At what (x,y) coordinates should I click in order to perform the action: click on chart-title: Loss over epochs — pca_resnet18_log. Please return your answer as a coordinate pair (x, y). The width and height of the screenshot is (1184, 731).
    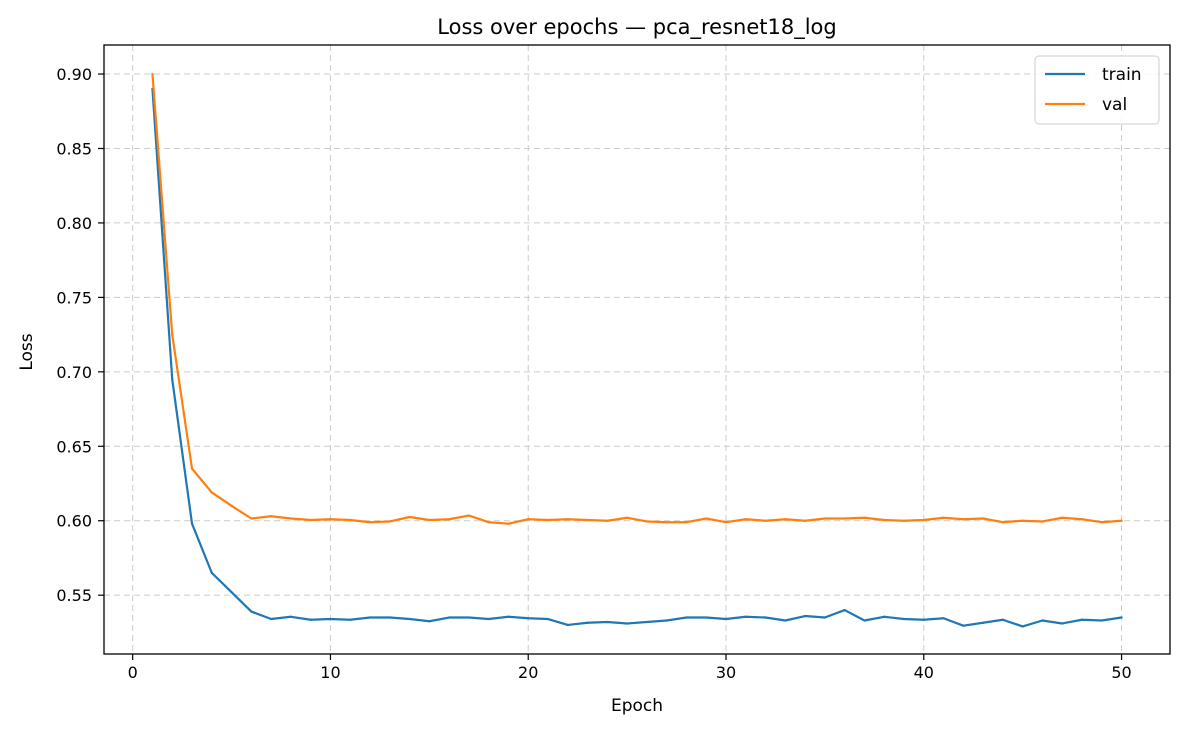
    Looking at the image, I should click on (636, 27).